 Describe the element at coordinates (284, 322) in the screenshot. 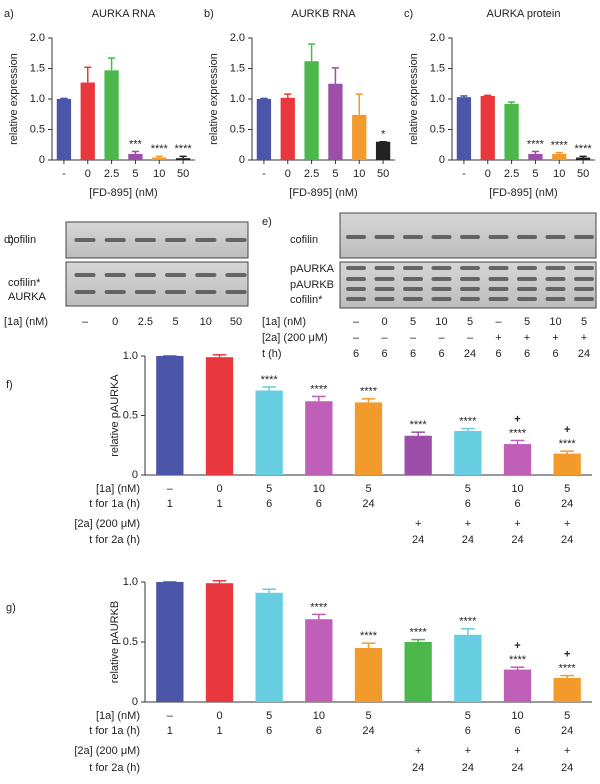

I see `condition-label: [1a] (nM)` at that location.